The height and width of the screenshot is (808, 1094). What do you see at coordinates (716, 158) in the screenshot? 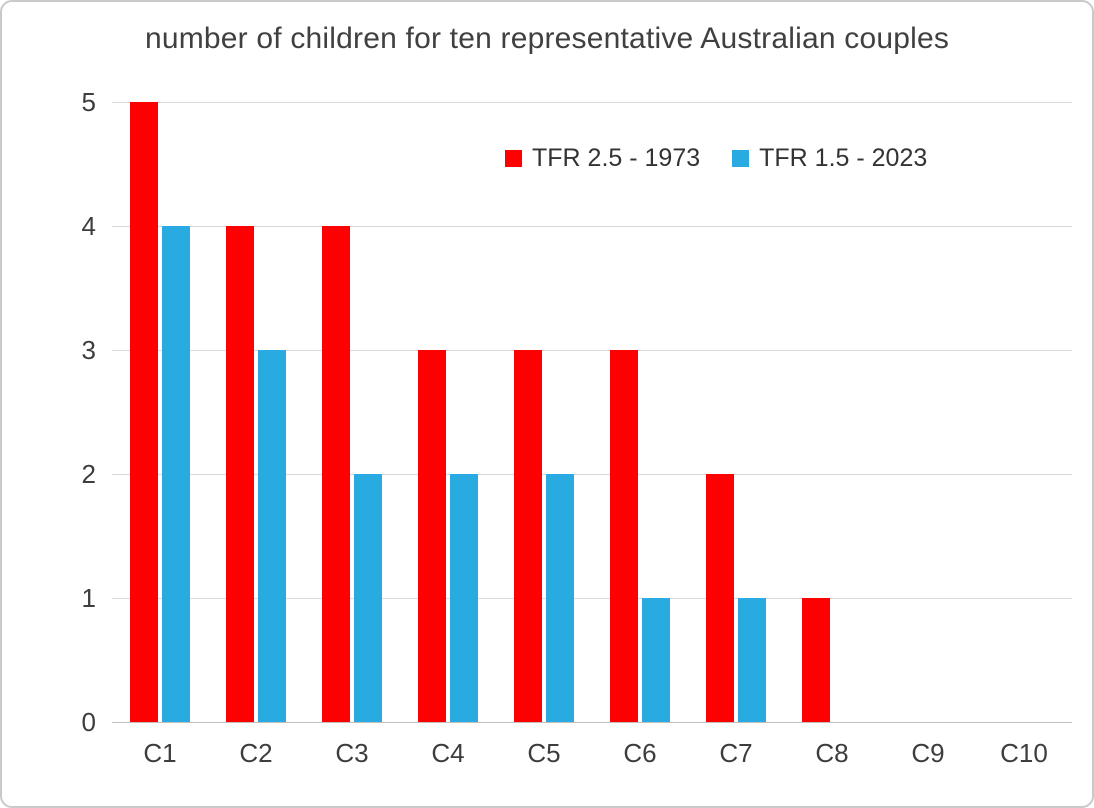
I see `legend: TFR 2.5 - 1973 TFR 1.5 - 2023` at bounding box center [716, 158].